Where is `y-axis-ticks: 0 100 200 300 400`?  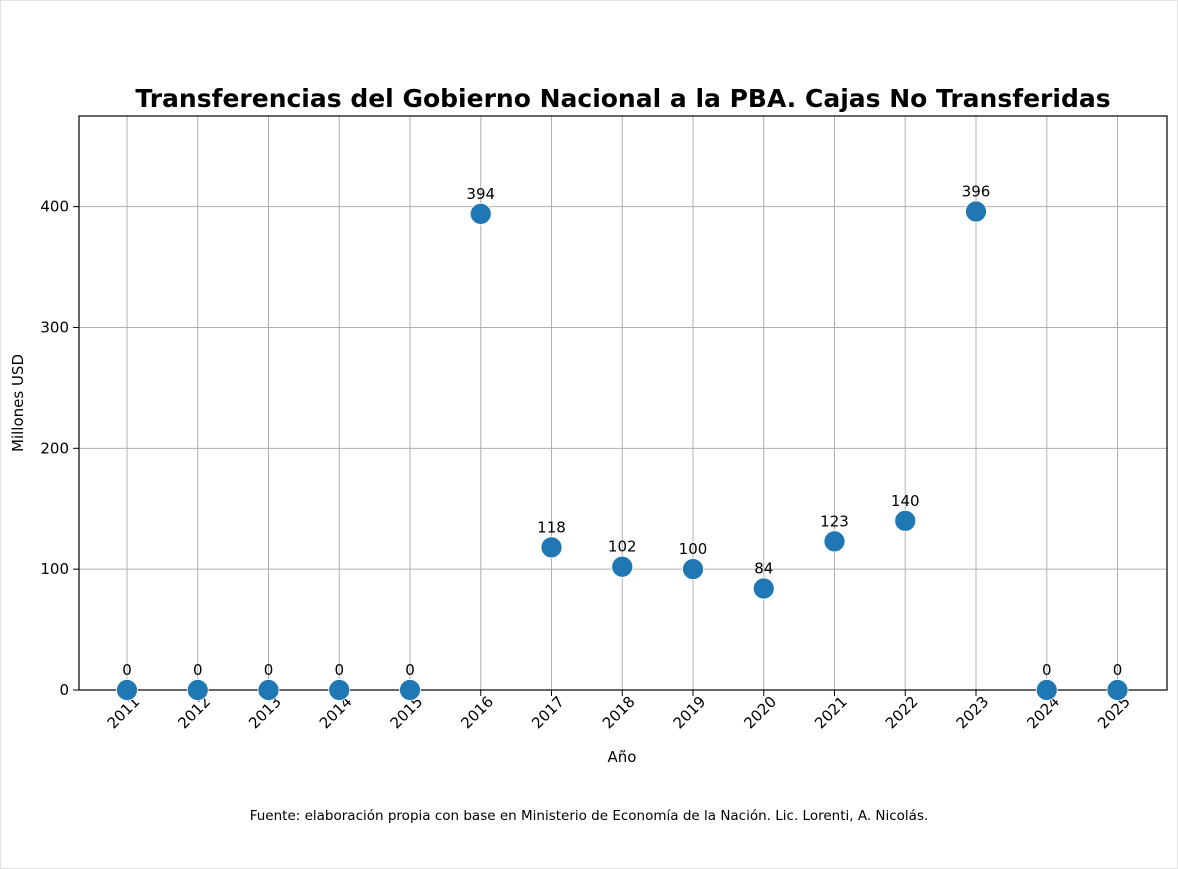
y-axis-ticks: 0 100 200 300 400 is located at coordinates (59, 448).